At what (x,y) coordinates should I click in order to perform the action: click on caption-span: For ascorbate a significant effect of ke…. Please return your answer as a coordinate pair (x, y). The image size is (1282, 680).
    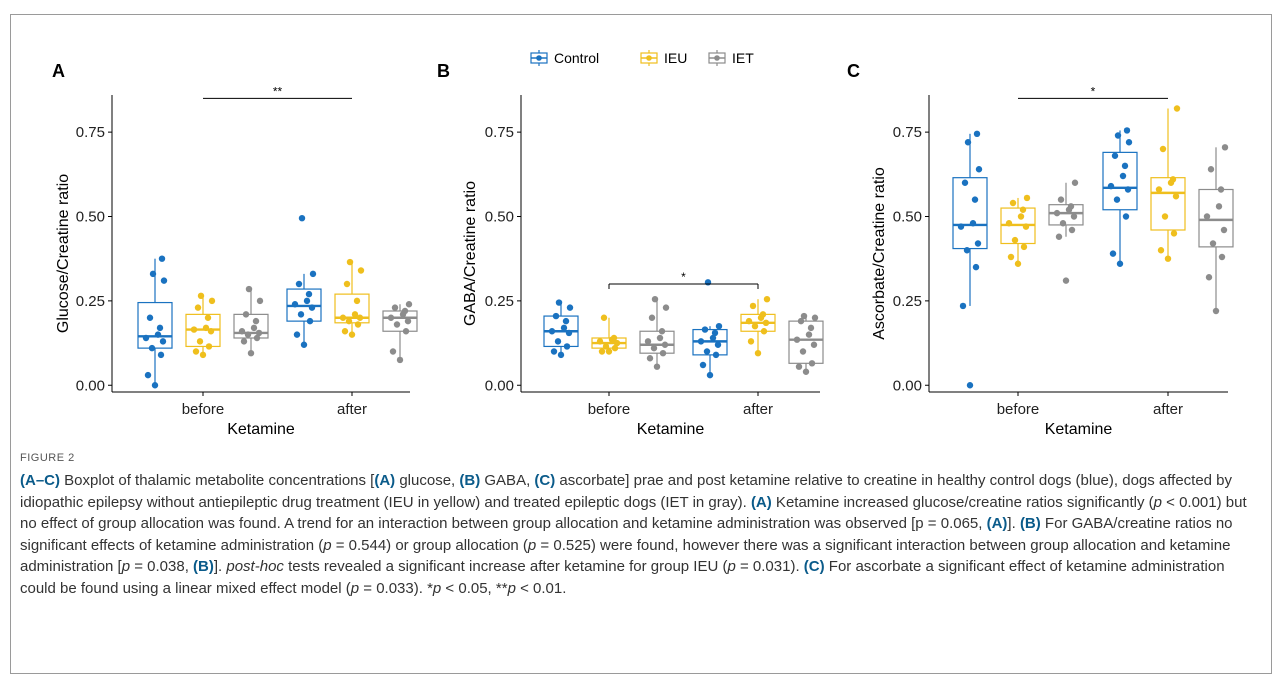
    Looking at the image, I should click on (622, 577).